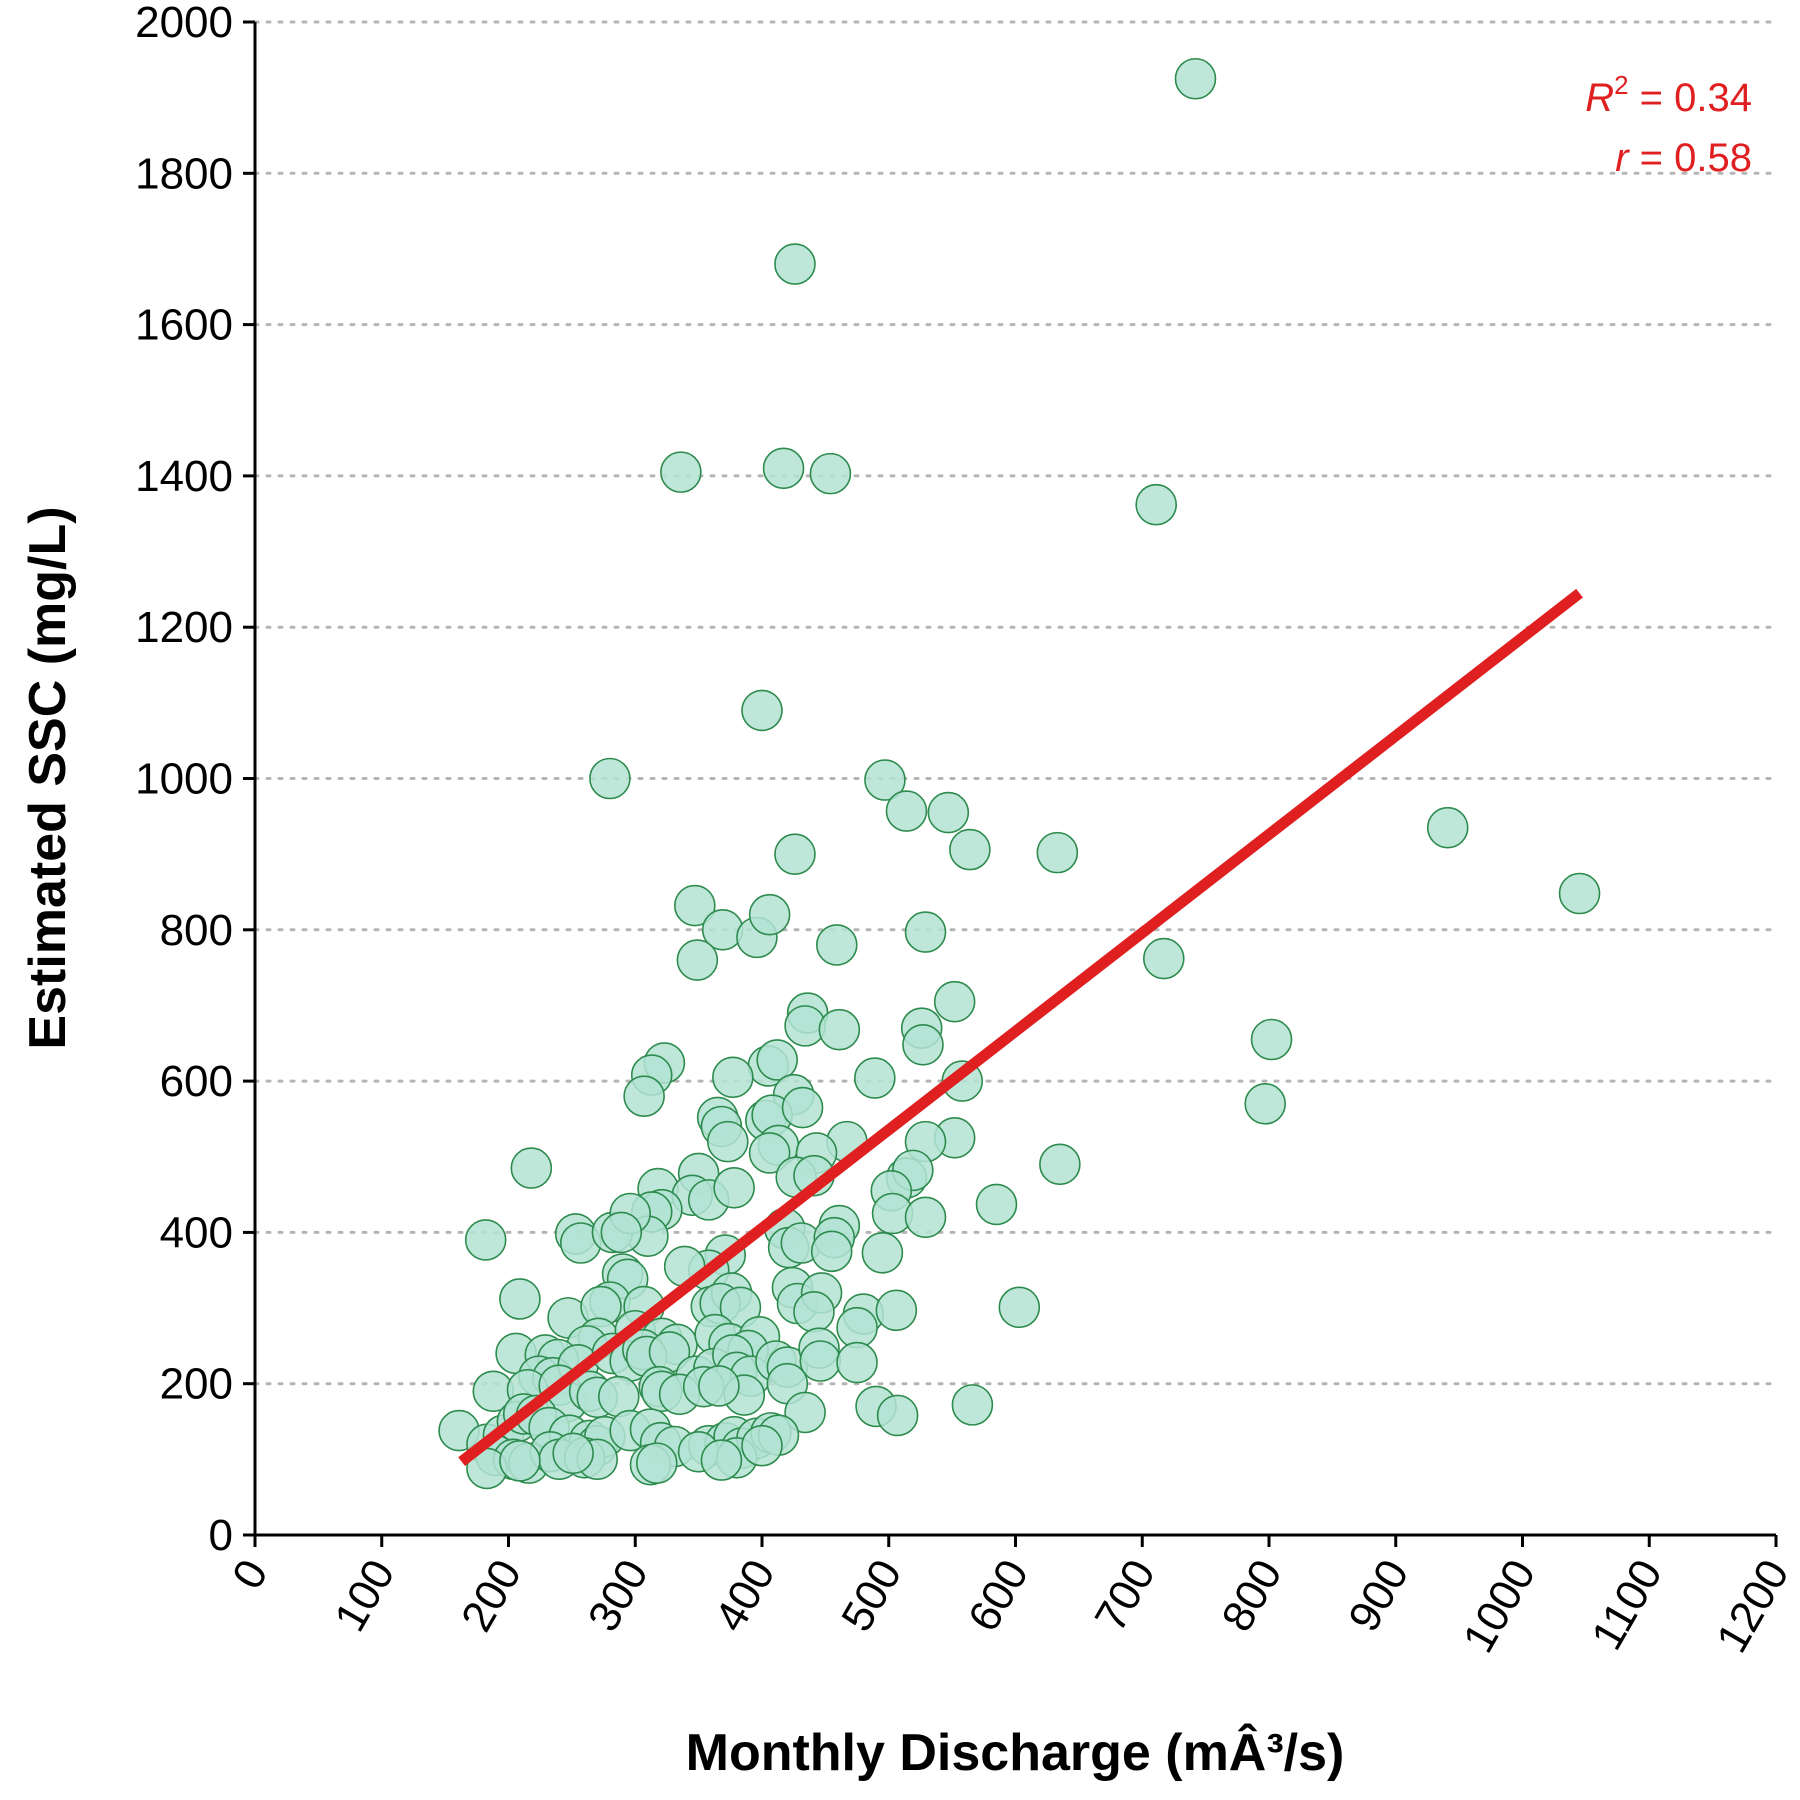 Image resolution: width=1800 pixels, height=1800 pixels. Describe the element at coordinates (196, 1081) in the screenshot. I see `y-tick-label: 600` at that location.